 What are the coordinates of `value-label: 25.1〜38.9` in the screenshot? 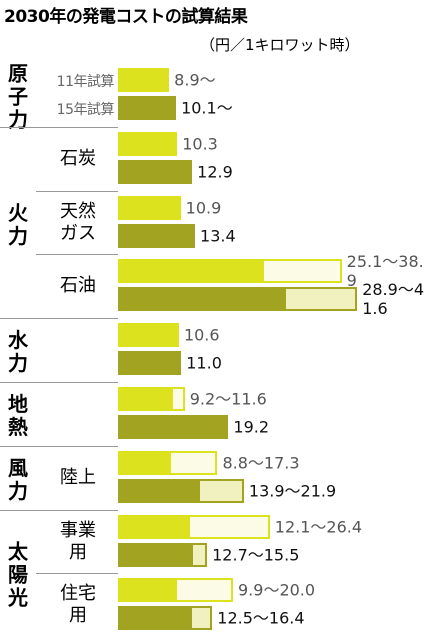 It's located at (385, 271).